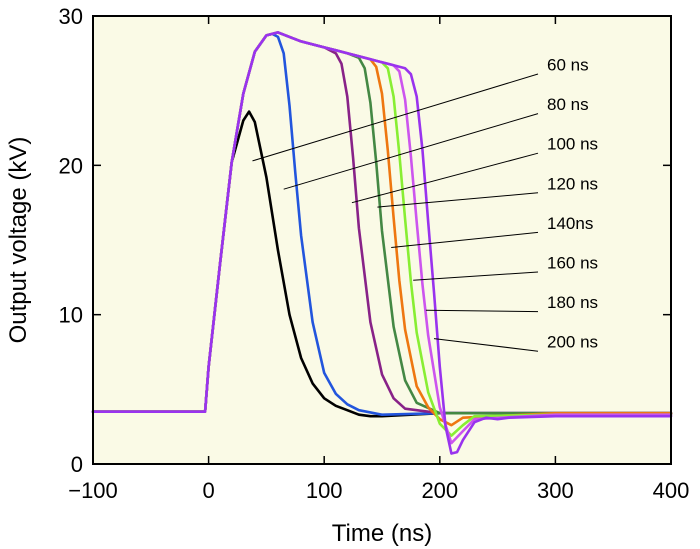  What do you see at coordinates (93, 490) in the screenshot?
I see `x-tick-label: −100` at bounding box center [93, 490].